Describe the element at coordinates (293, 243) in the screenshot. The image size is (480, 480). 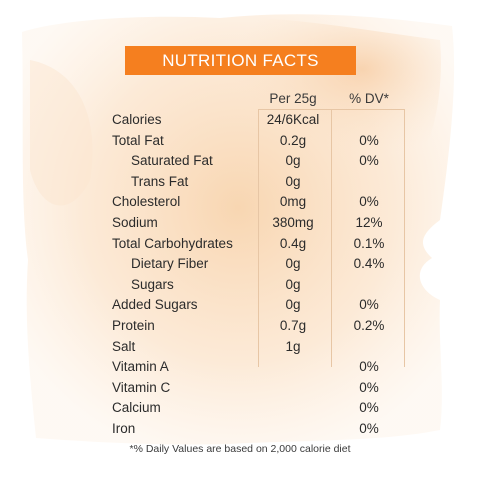
I see `nutrient-amount: 0.4g` at that location.